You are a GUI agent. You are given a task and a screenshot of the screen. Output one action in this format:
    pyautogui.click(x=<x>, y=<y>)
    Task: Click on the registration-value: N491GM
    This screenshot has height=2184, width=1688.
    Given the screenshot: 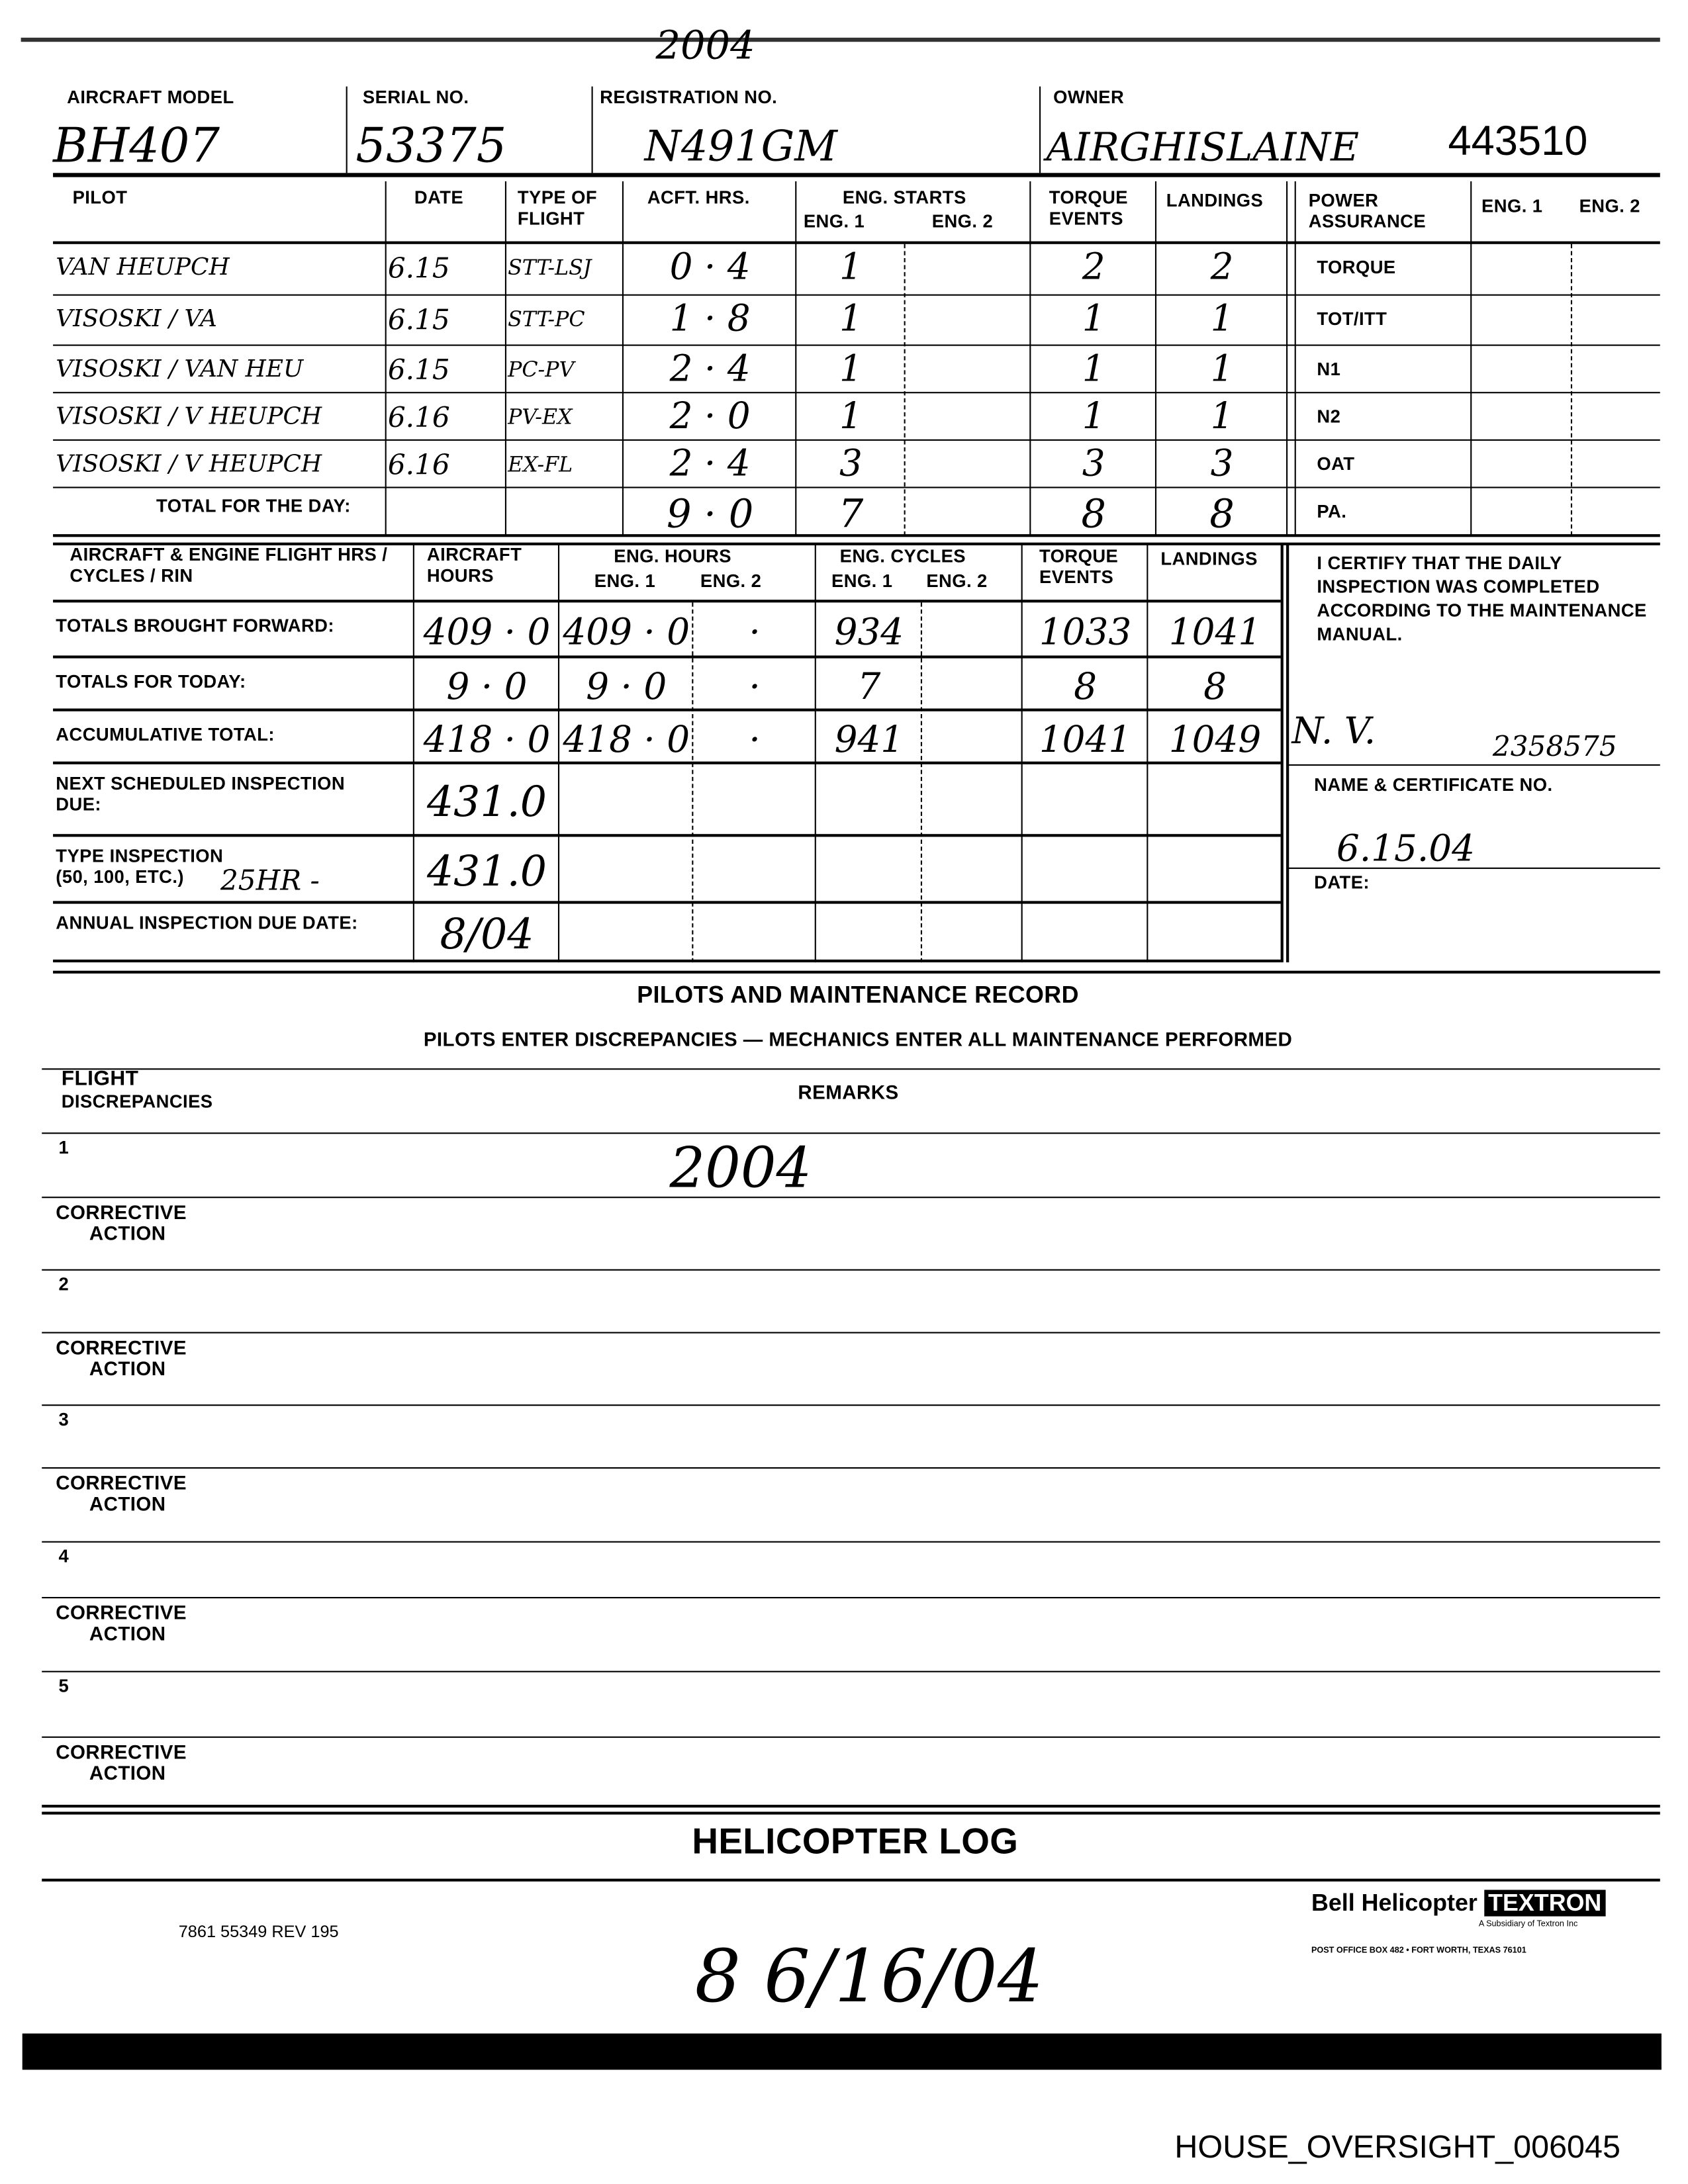 What is the action you would take?
    pyautogui.click(x=741, y=147)
    